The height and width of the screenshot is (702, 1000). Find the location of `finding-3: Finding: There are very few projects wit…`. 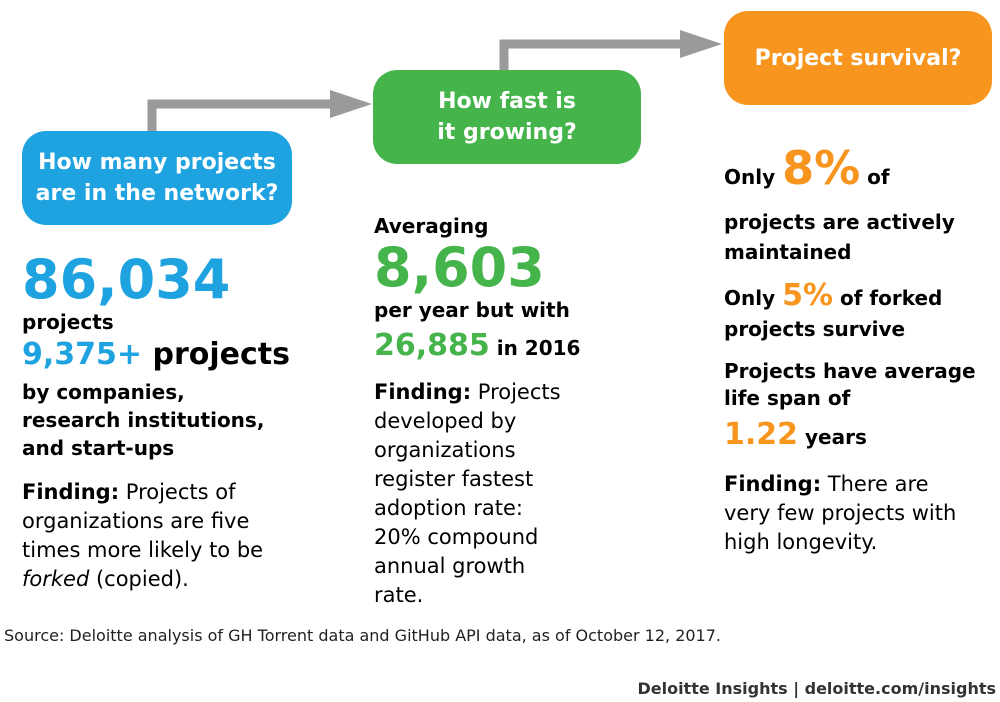

finding-3: Finding: There are very few projects wit… is located at coordinates (840, 513).